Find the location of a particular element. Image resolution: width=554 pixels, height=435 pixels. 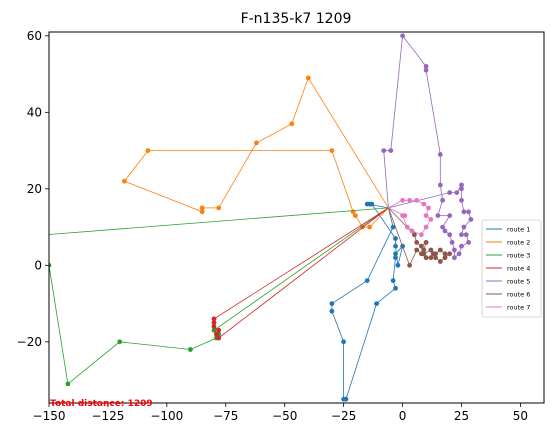

route-1-legend-label: route 1 is located at coordinates (518, 230).